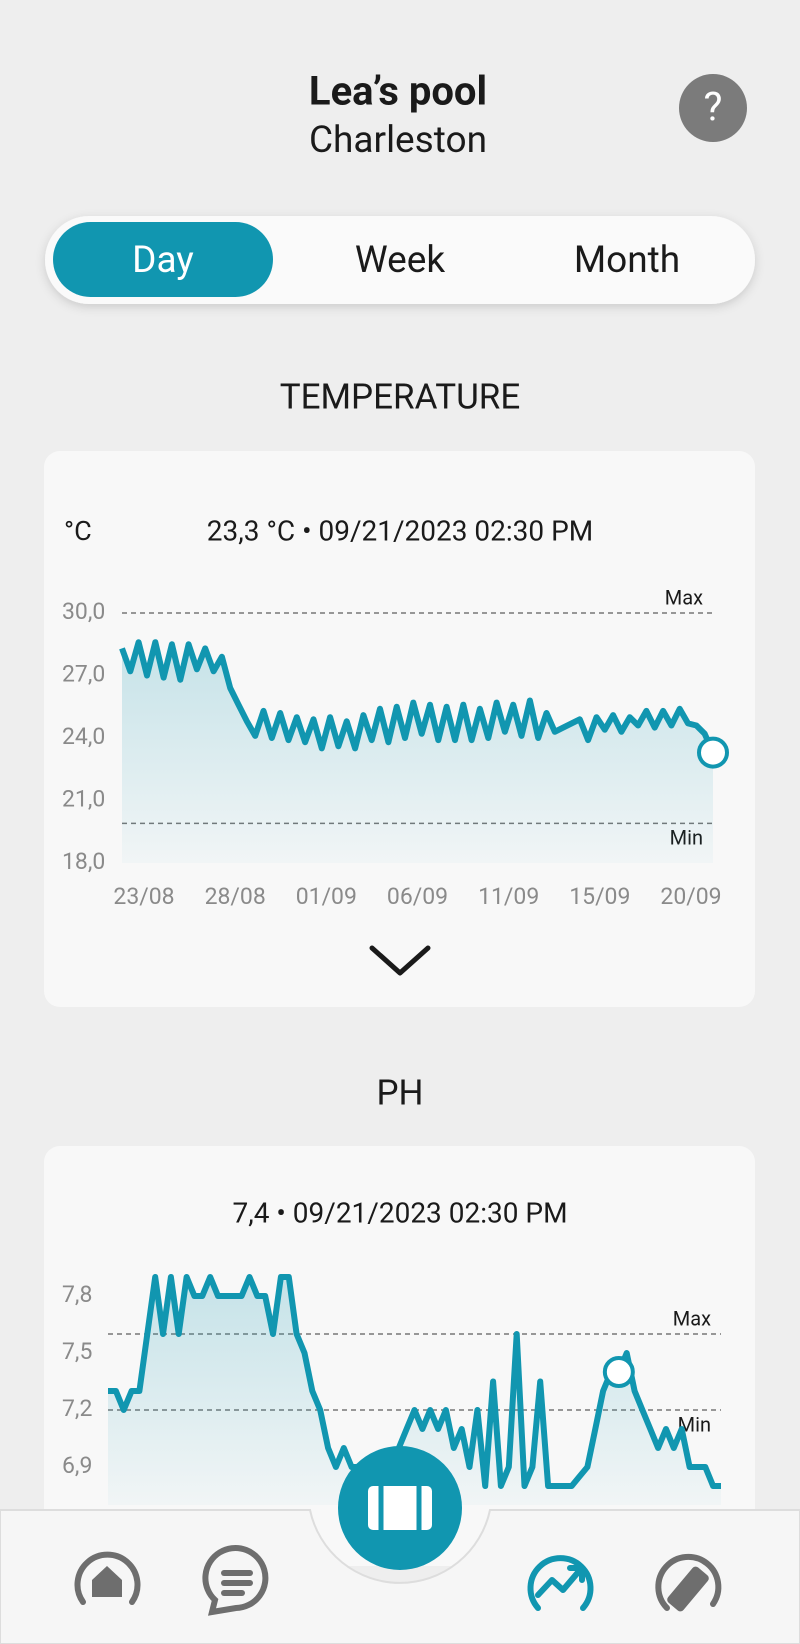  What do you see at coordinates (83, 861) in the screenshot?
I see `y-tick-label: 18,0` at bounding box center [83, 861].